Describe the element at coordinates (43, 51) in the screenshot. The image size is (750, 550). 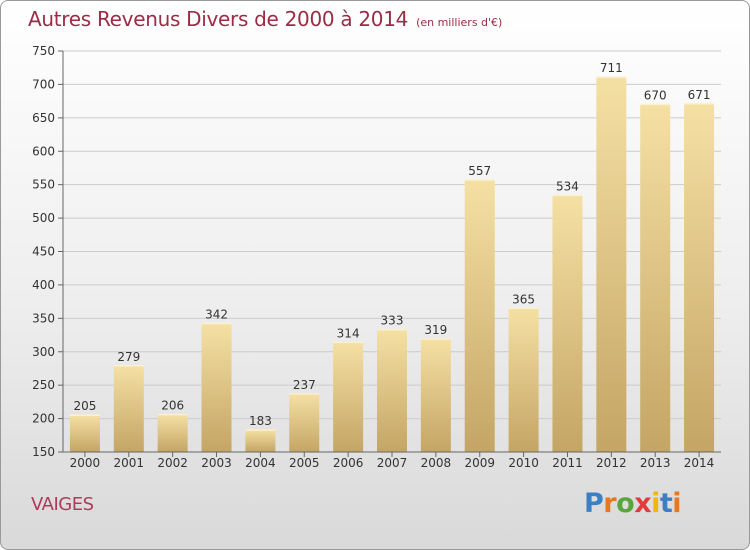
I see `y-tick-label: 750` at that location.